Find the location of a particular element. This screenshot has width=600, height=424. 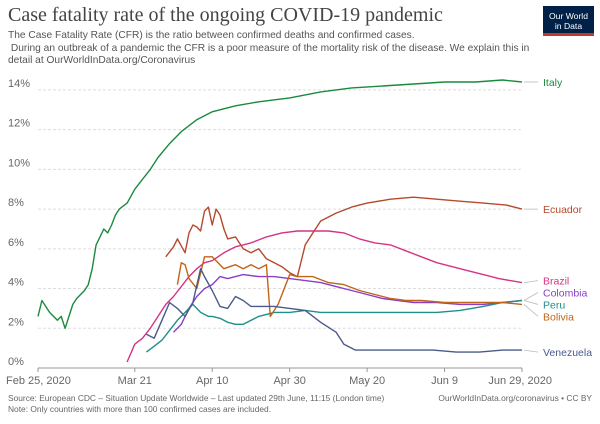

x-tick-label: Feb 25, 2020 is located at coordinates (38, 381).